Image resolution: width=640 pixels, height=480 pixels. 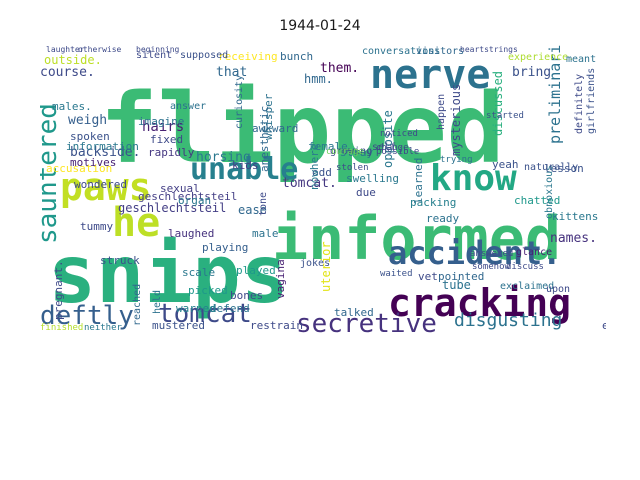 What do you see at coordinates (473, 178) in the screenshot?
I see `cloud-word: know` at bounding box center [473, 178].